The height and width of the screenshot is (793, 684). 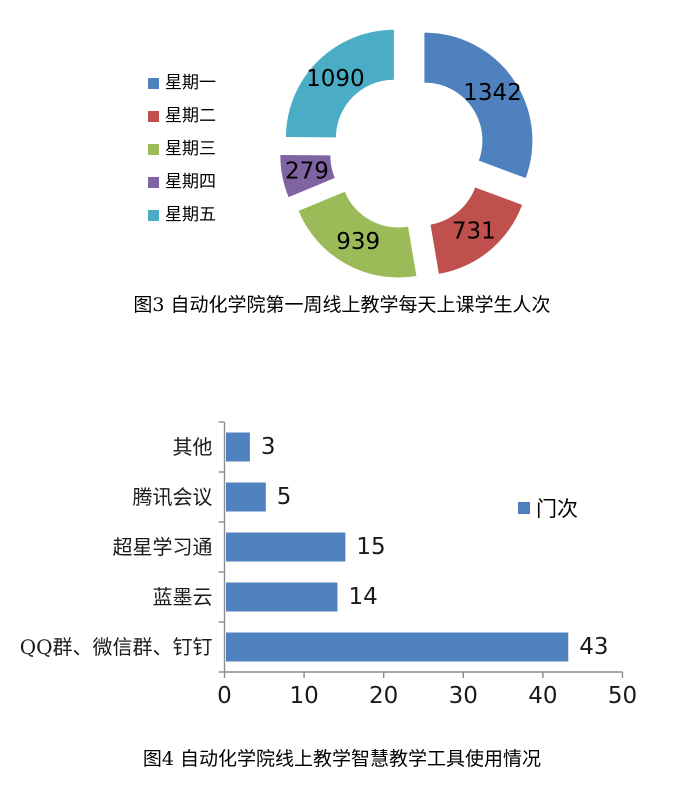 I want to click on bar-QQ群、微信群、钉钉, so click(x=397, y=647).